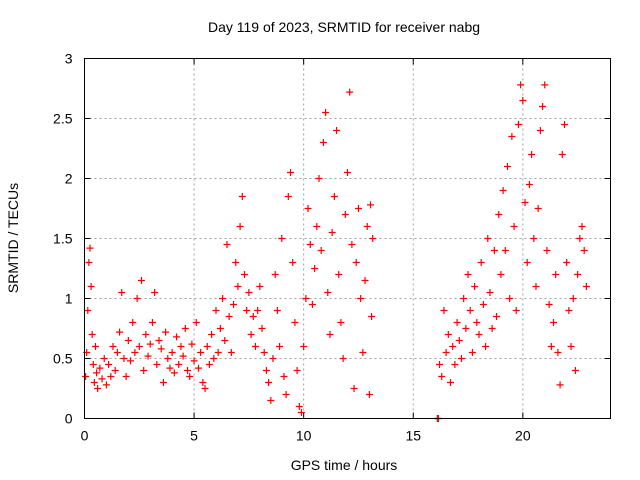  Describe the element at coordinates (13, 238) in the screenshot. I see `y-axis-title: SRMTID / TECUs` at that location.